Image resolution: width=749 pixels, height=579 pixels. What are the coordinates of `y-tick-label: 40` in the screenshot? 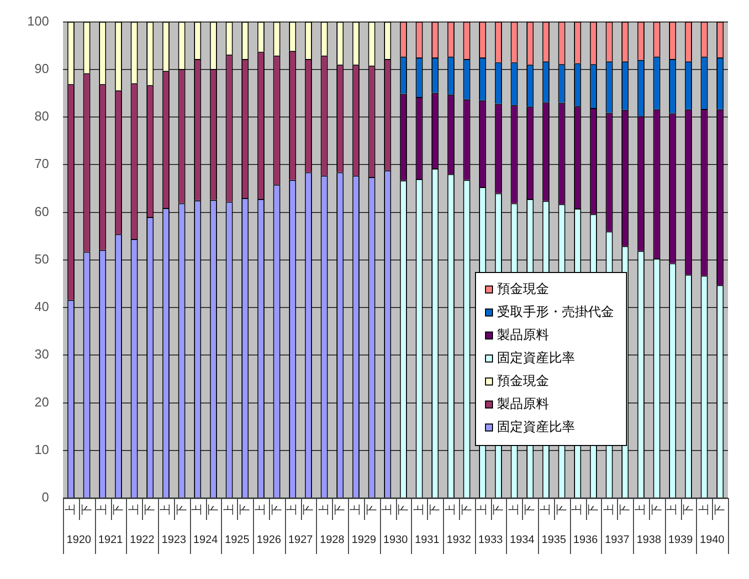 It's located at (41, 306).